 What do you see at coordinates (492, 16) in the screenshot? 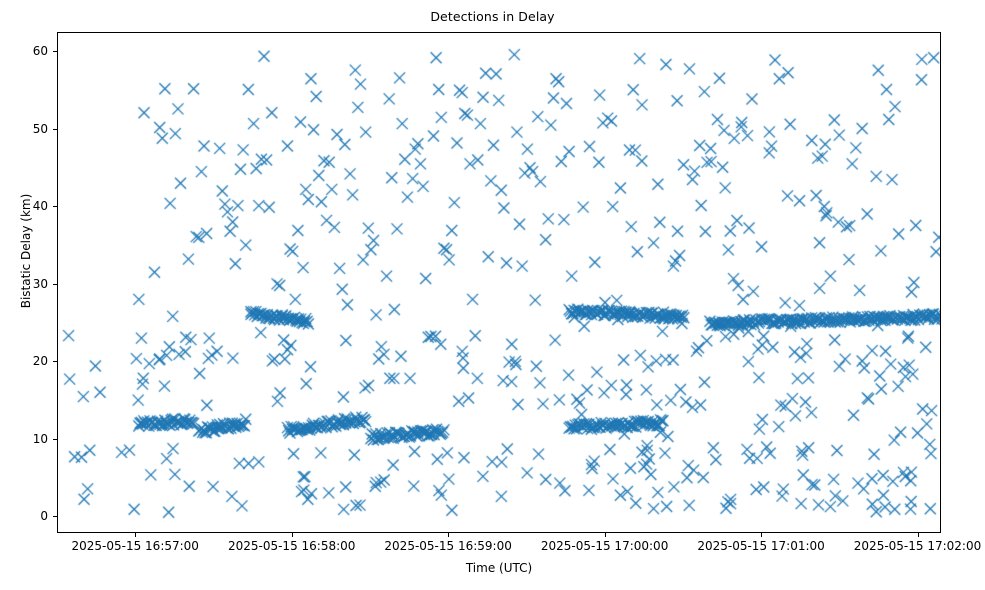
I see `page-title: Detections in Delay` at bounding box center [492, 16].